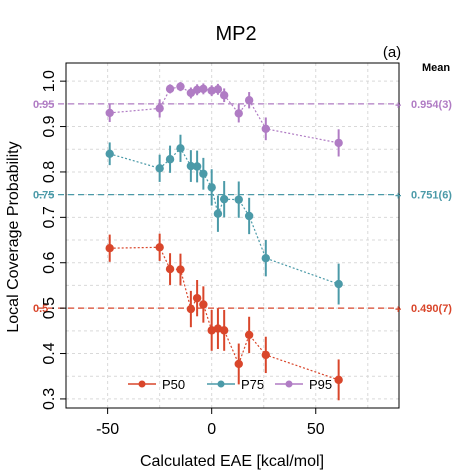 The width and height of the screenshot is (471, 471). I want to click on y-tick-label: 0.4, so click(49, 353).